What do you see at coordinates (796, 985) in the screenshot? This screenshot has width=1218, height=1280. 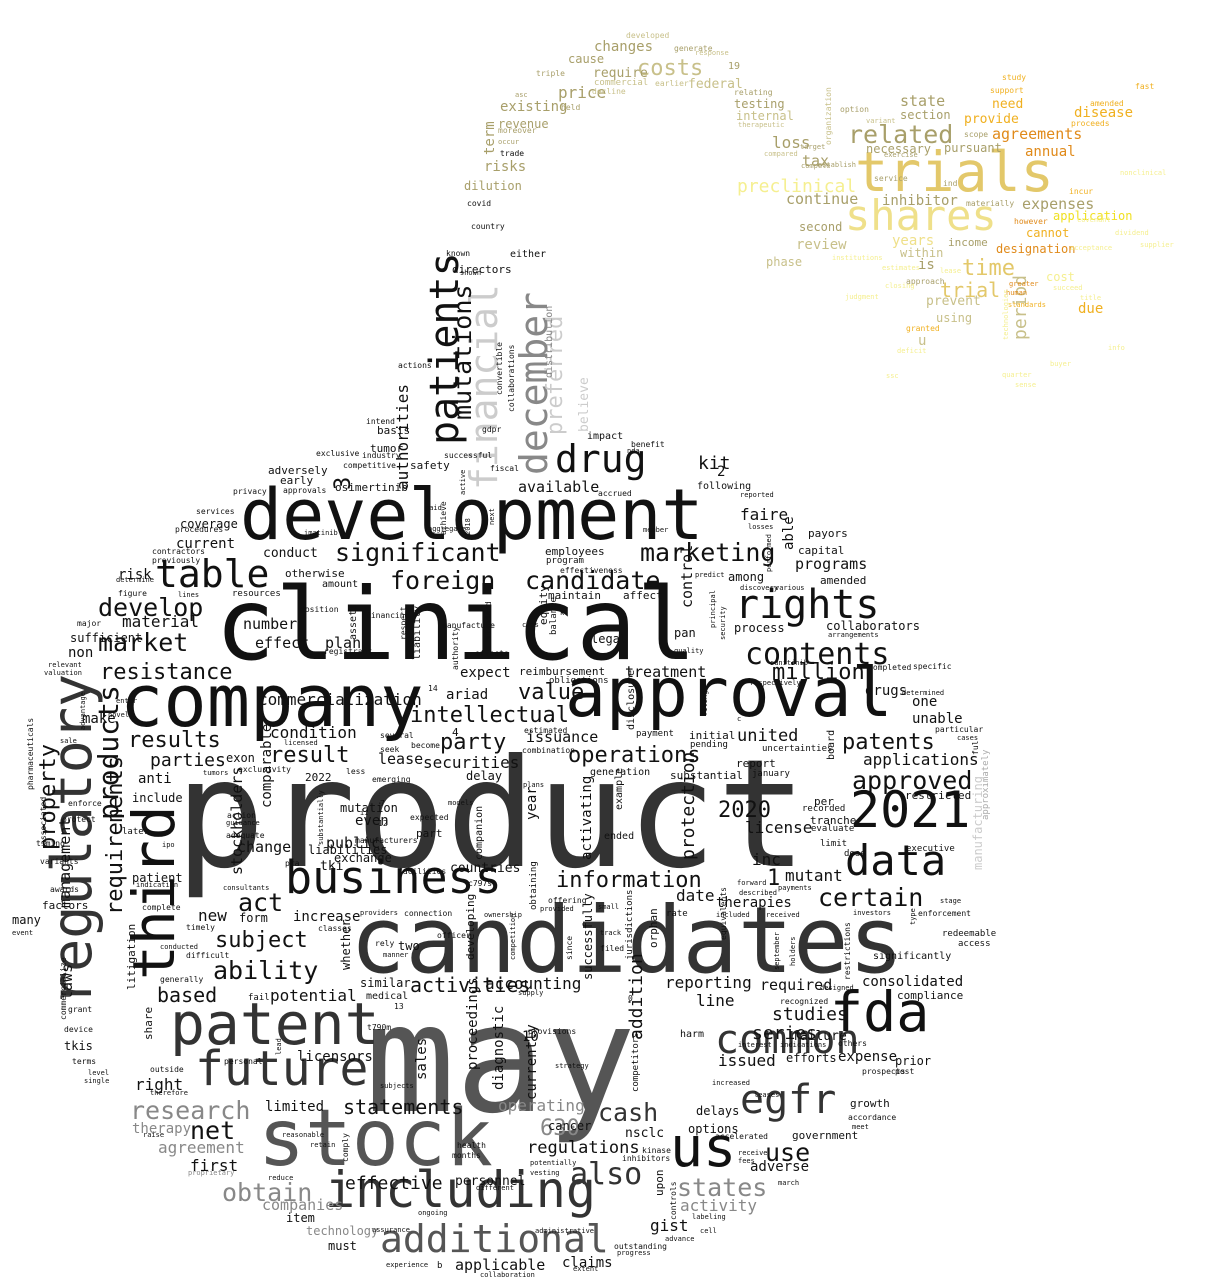 I see `cloud-word-required: required` at bounding box center [796, 985].